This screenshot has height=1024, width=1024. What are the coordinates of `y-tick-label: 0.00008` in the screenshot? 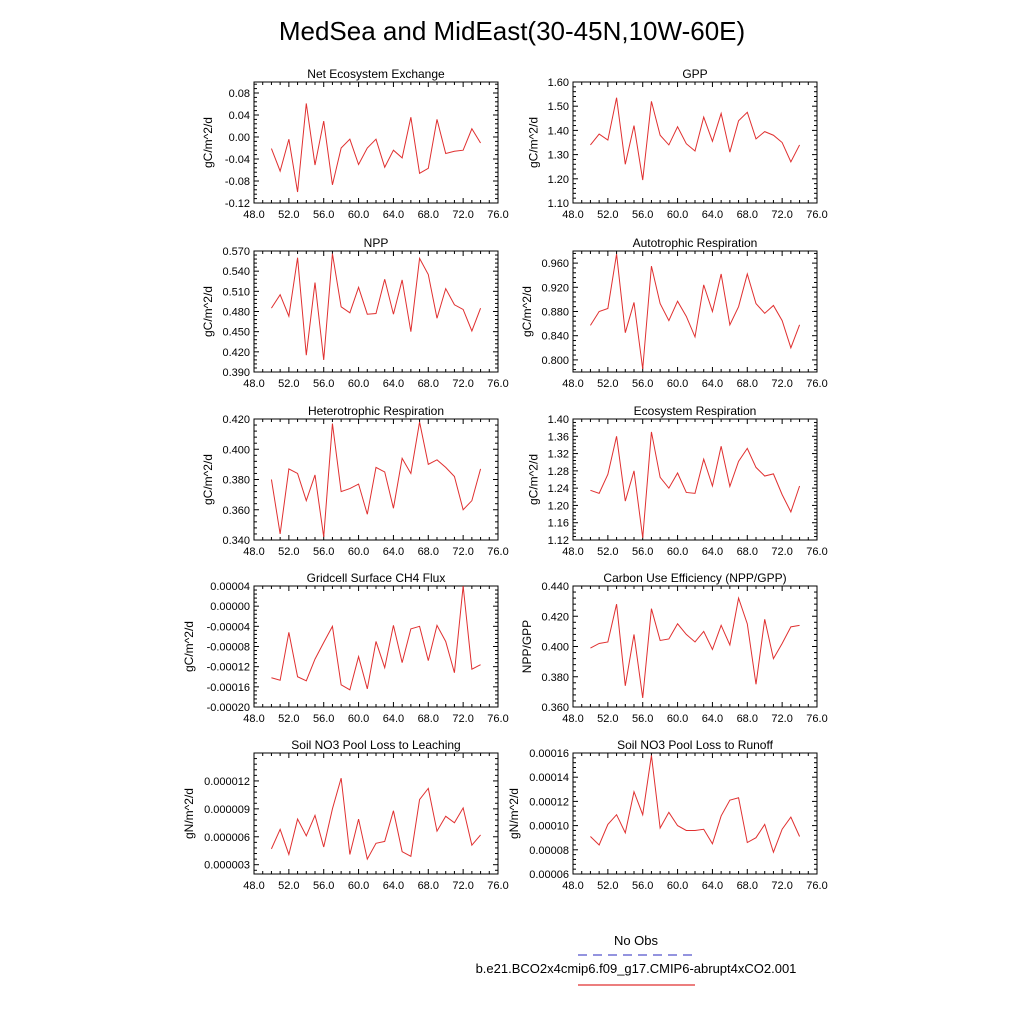 It's located at (549, 851).